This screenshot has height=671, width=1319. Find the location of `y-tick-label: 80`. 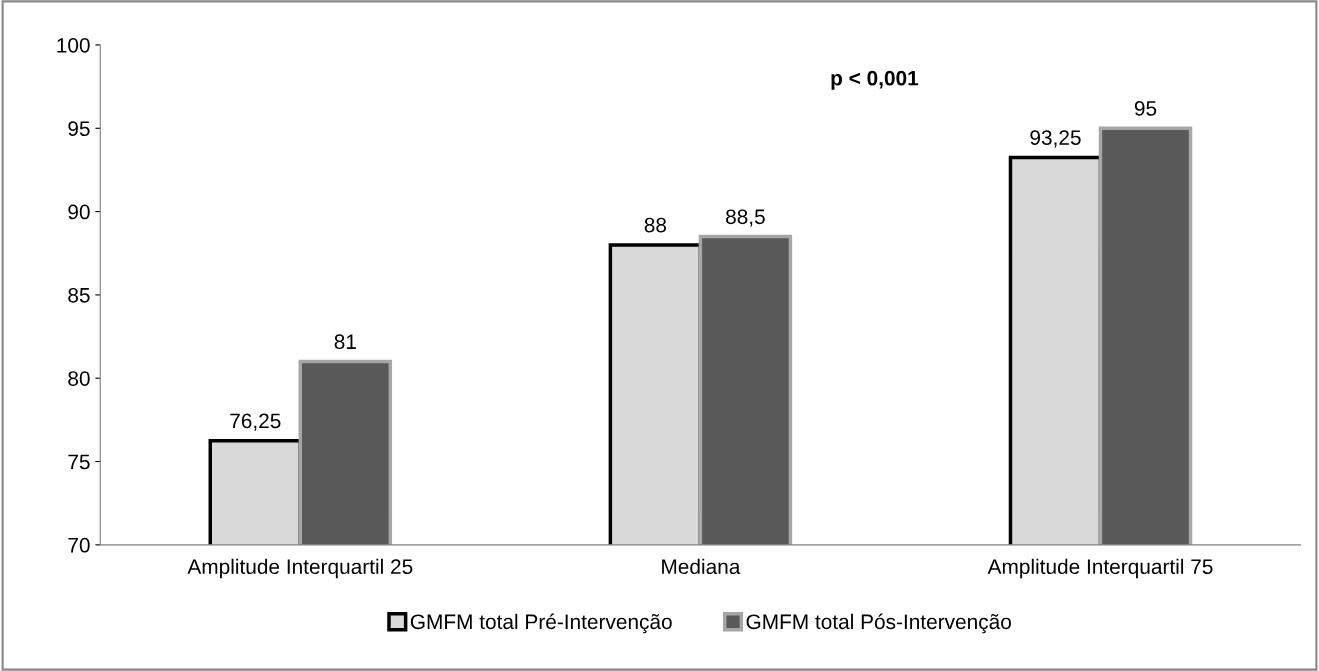

y-tick-label: 80 is located at coordinates (79, 378).